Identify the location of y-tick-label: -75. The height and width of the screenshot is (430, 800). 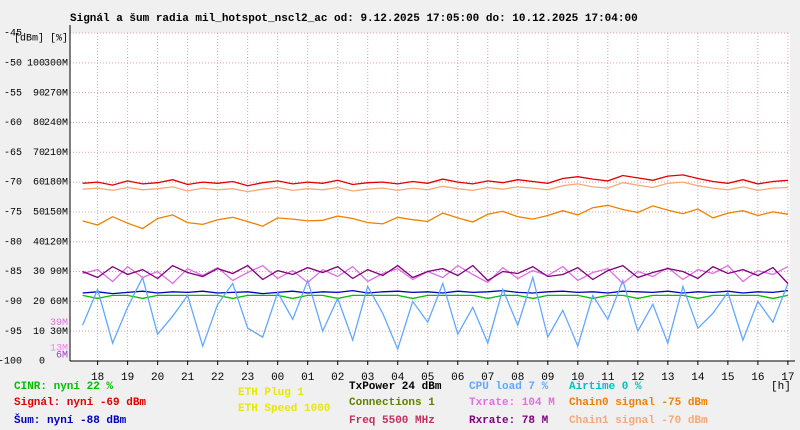
(13, 213).